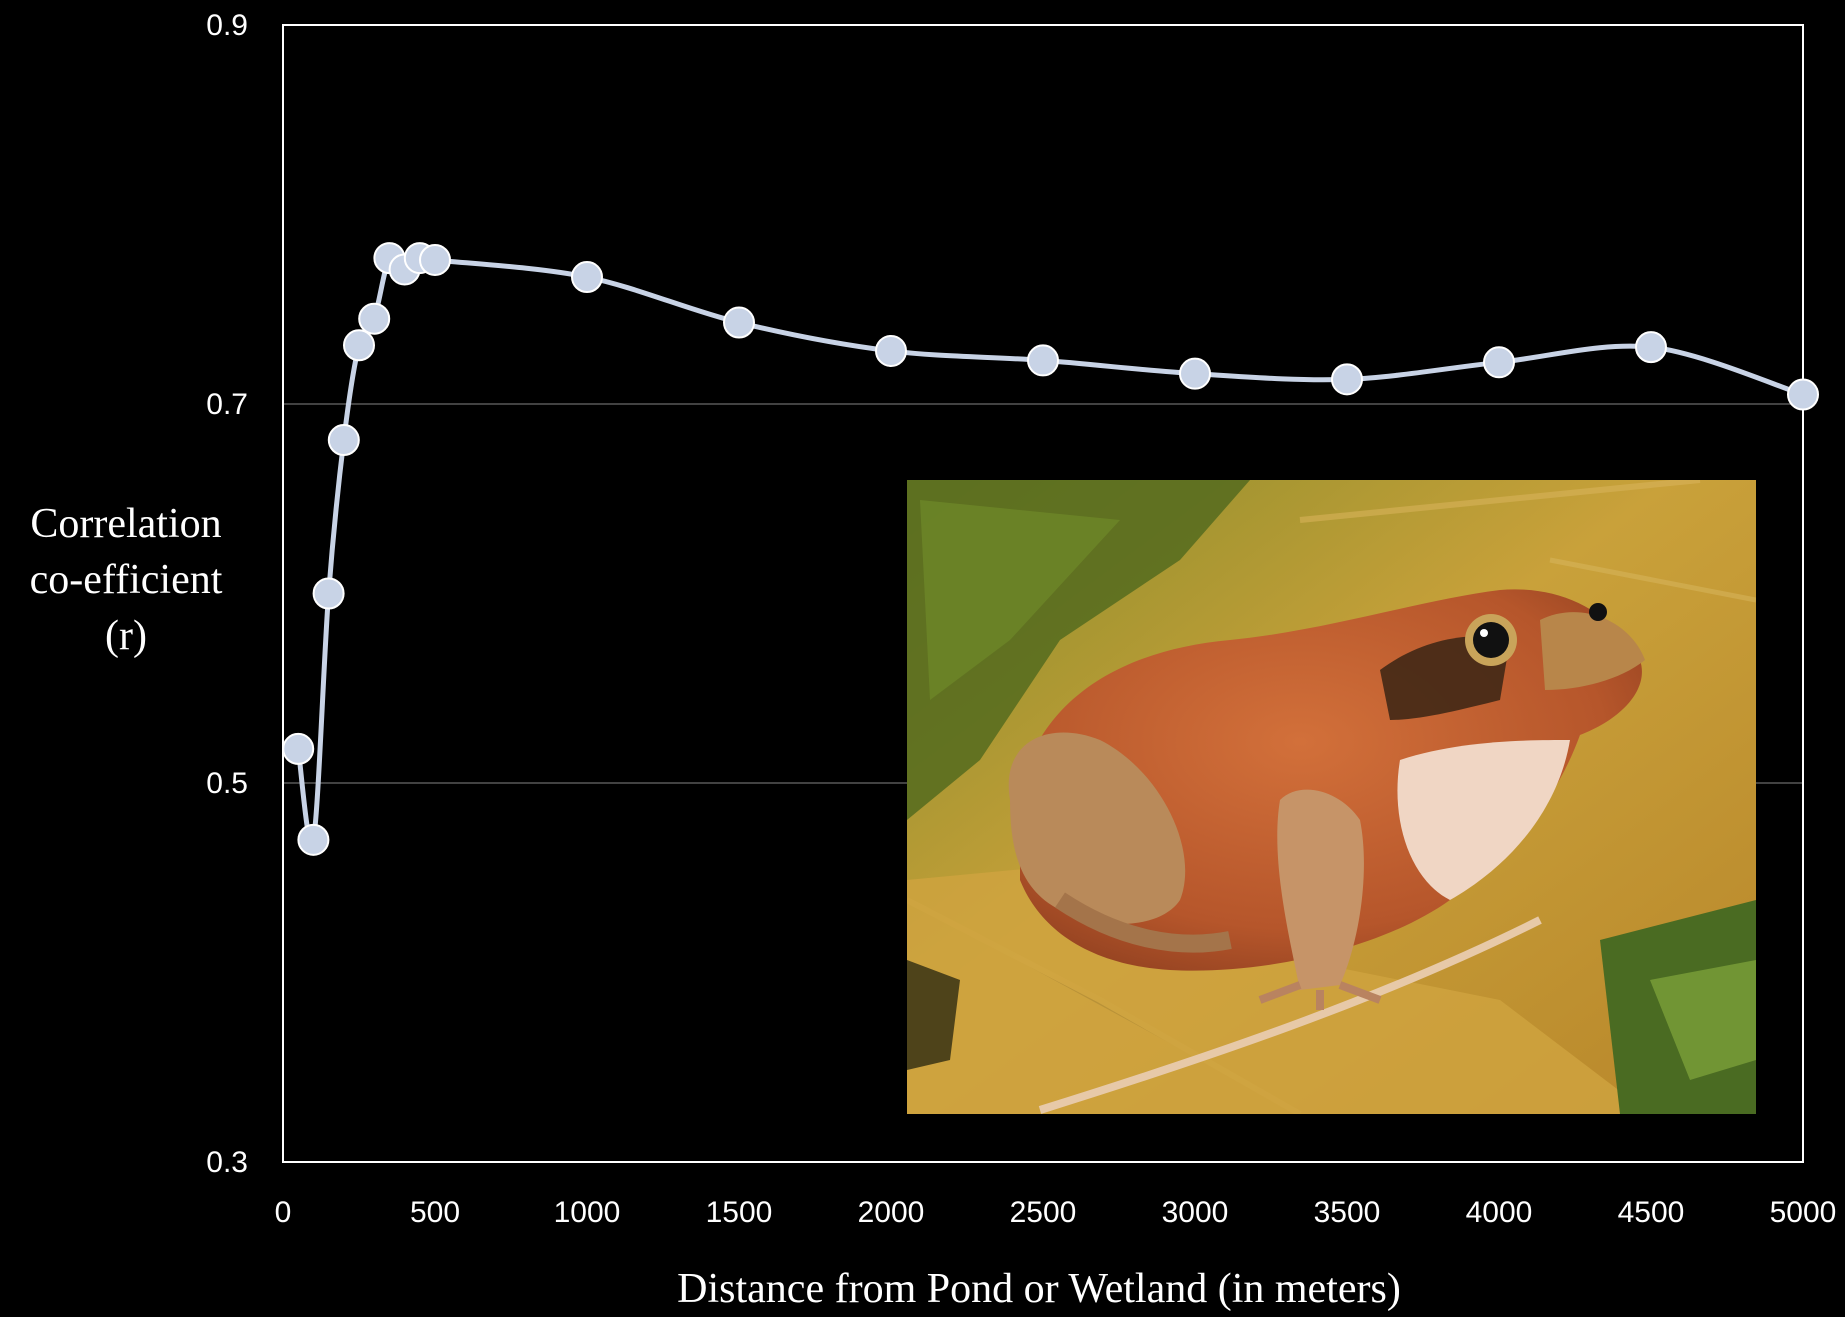 This screenshot has width=1845, height=1317. Describe the element at coordinates (1195, 1212) in the screenshot. I see `x-tick-label-6: 3000` at that location.